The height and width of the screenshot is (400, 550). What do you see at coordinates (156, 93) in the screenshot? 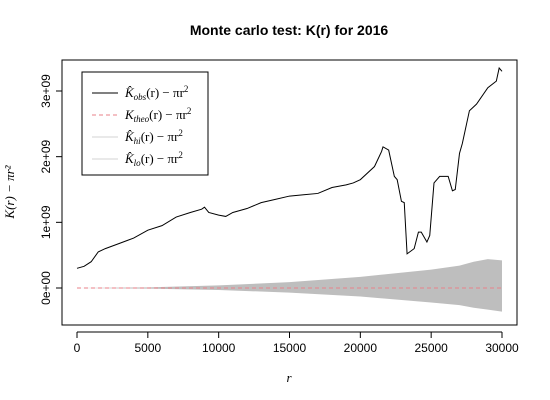
I see `legend-entry-label: K̂obs(r) − πr2` at bounding box center [156, 93].